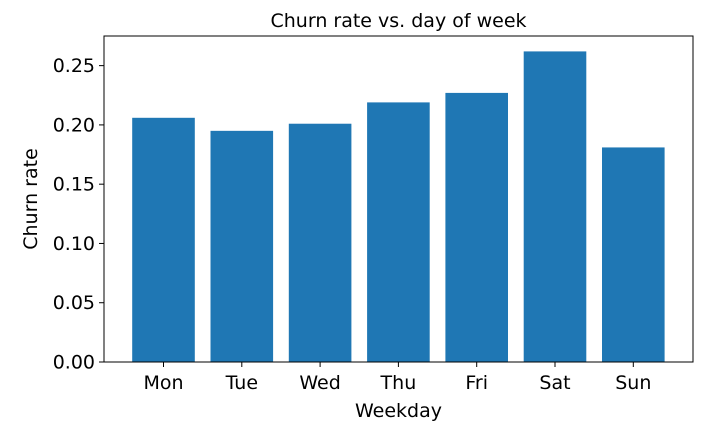 Image resolution: width=717 pixels, height=445 pixels. I want to click on chart-title: Churn rate vs. day of week, so click(398, 21).